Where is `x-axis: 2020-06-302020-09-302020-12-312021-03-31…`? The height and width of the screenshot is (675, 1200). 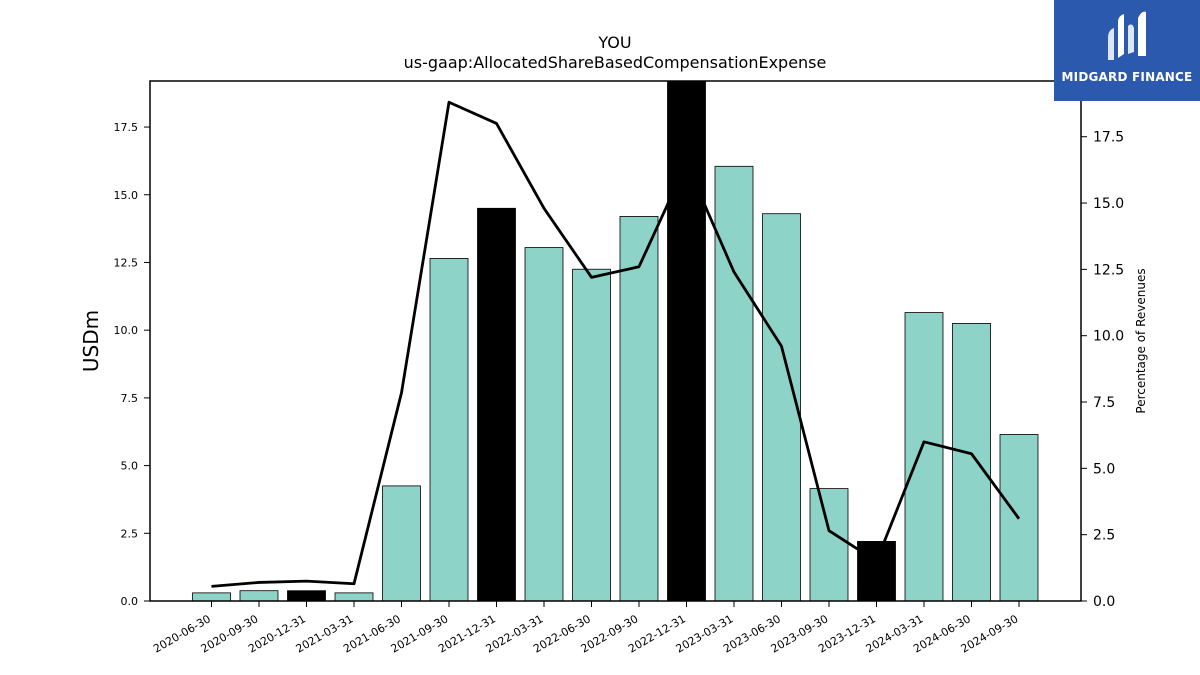 x-axis: 2020-06-302020-09-302020-12-312021-03-31… is located at coordinates (586, 628).